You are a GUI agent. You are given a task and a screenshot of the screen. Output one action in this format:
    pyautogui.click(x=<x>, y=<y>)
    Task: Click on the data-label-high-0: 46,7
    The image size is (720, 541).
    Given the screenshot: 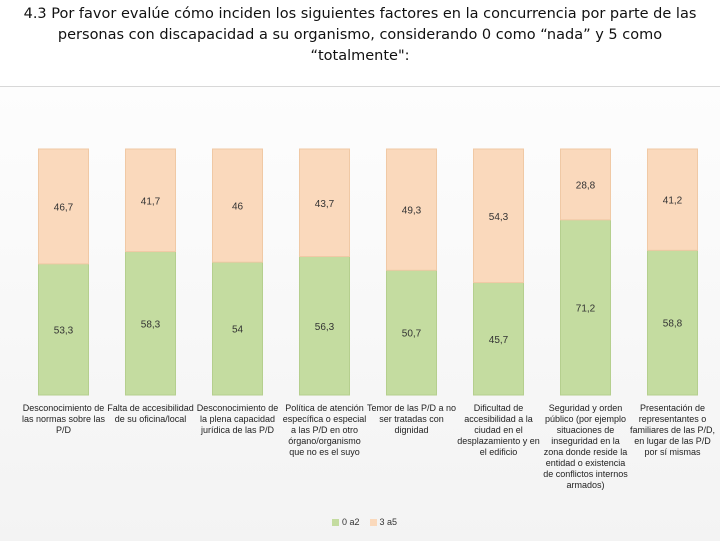 What is the action you would take?
    pyautogui.click(x=64, y=207)
    